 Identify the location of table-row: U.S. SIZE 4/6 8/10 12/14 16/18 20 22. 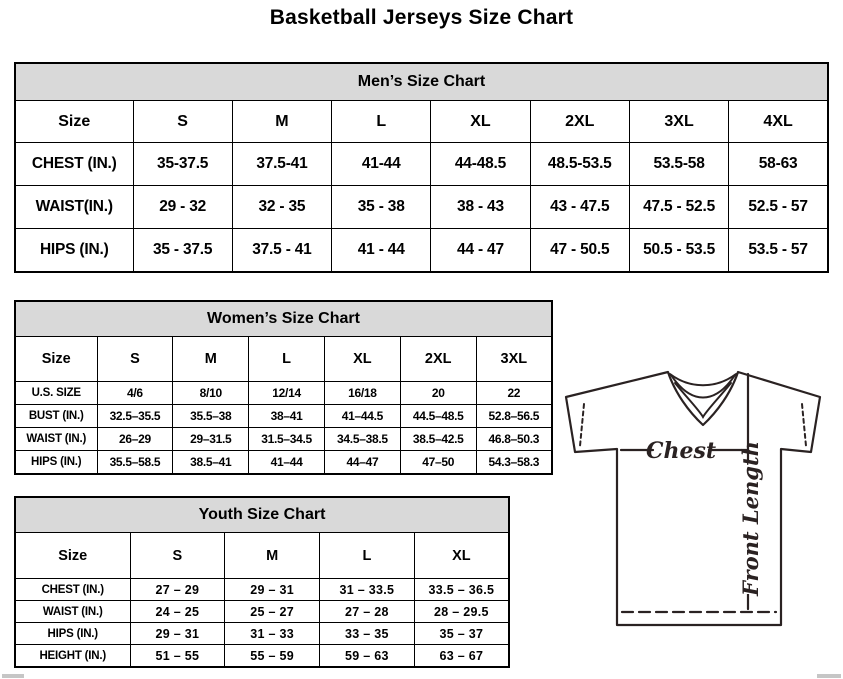
(283, 393).